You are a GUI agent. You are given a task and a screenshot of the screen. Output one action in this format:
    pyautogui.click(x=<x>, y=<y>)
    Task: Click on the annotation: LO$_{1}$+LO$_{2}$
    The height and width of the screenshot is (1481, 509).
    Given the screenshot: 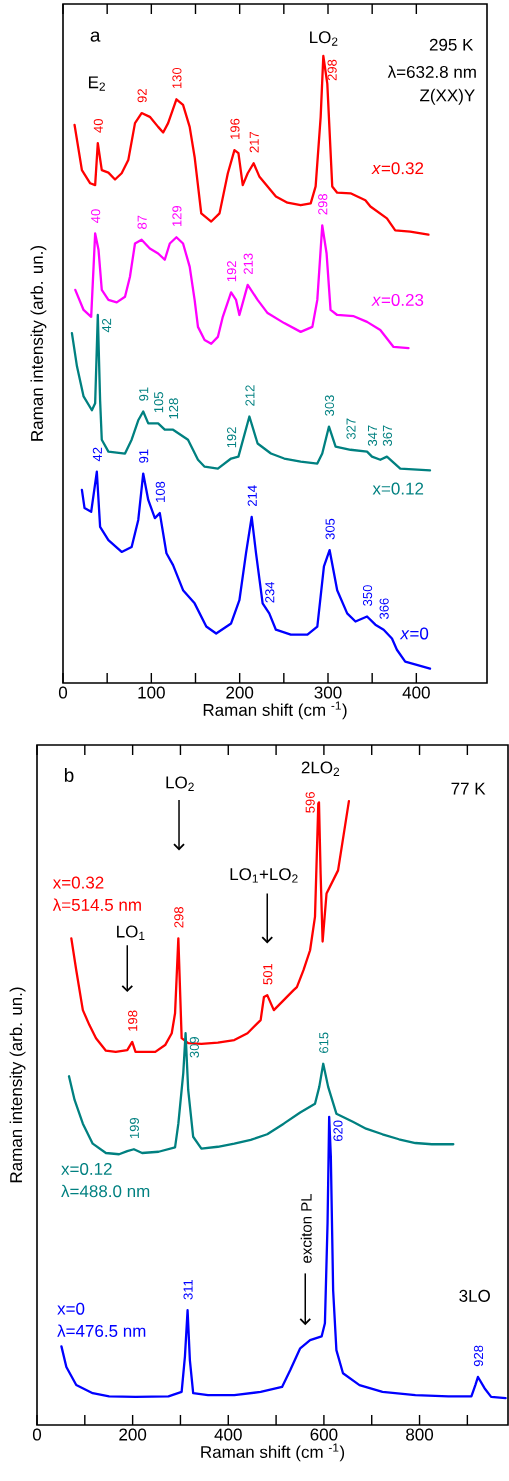 What is the action you would take?
    pyautogui.click(x=264, y=875)
    